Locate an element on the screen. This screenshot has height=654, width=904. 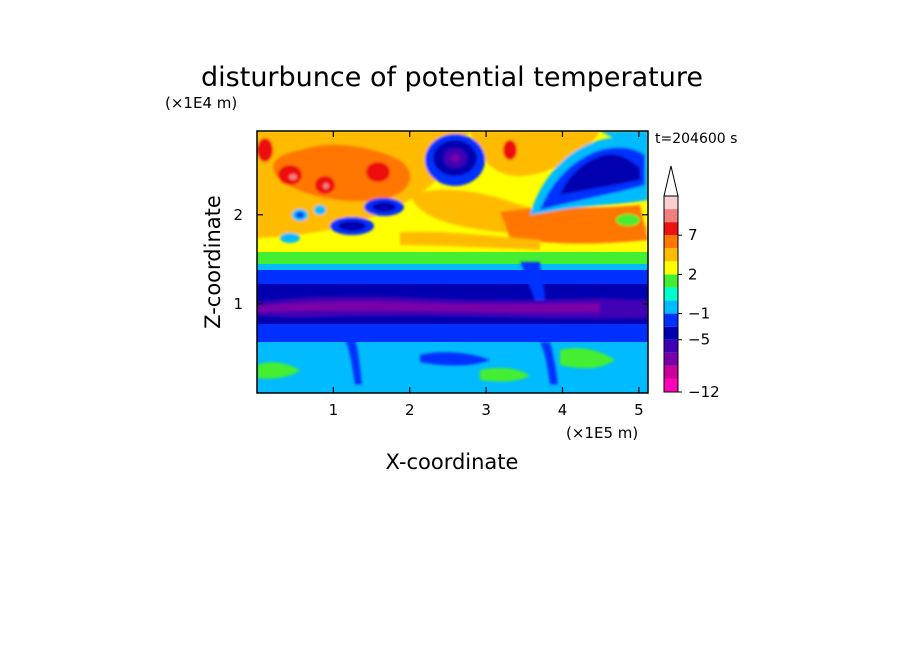
colorbar-extend-arrow is located at coordinates (671, 181).